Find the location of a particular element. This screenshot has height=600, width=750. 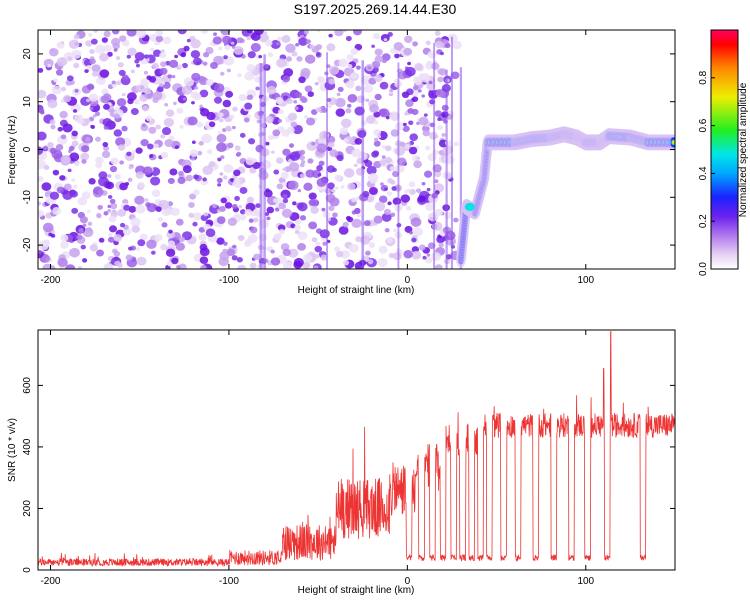

spectrogram-xtick-label: 0 is located at coordinates (408, 280).